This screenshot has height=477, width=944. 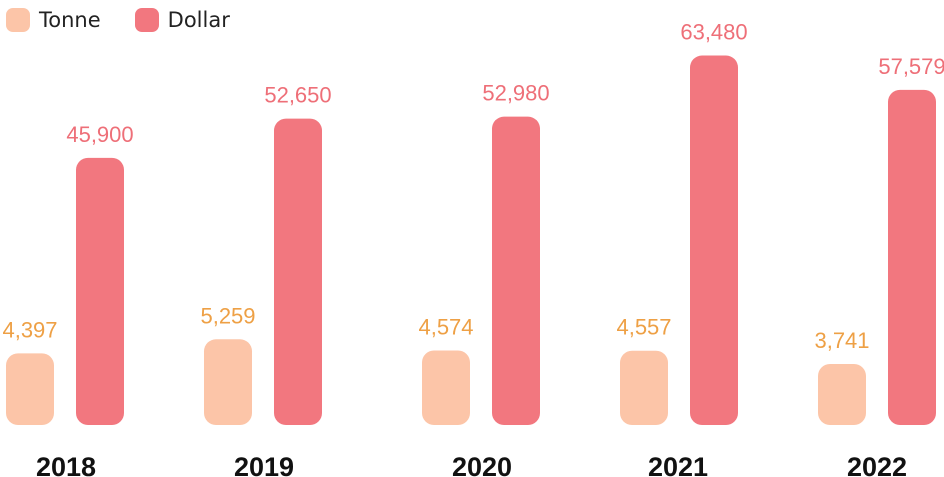 I want to click on data-label-tonne-2021: 4,557, so click(x=643, y=327).